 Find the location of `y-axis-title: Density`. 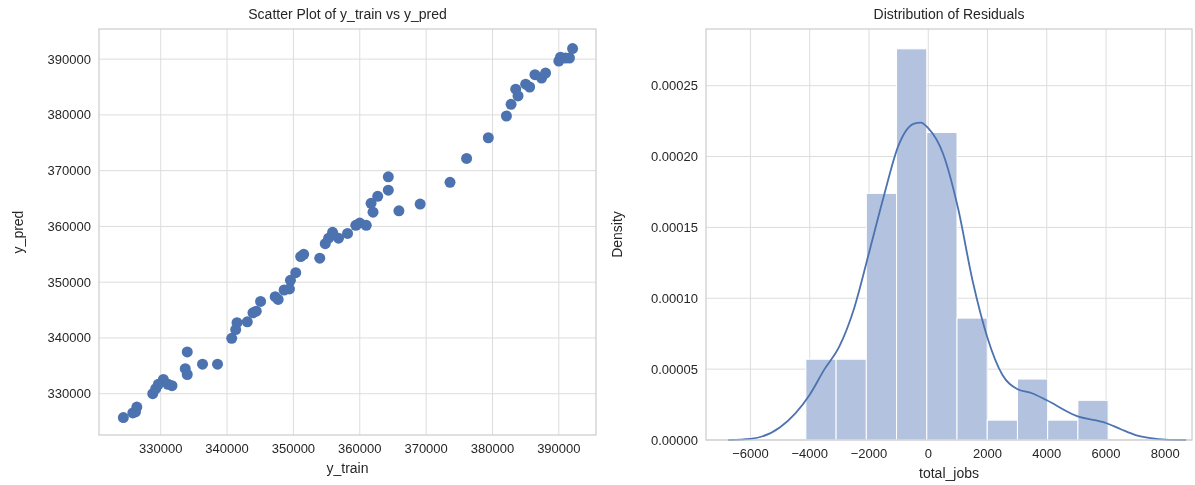

y-axis-title: Density is located at coordinates (617, 234).